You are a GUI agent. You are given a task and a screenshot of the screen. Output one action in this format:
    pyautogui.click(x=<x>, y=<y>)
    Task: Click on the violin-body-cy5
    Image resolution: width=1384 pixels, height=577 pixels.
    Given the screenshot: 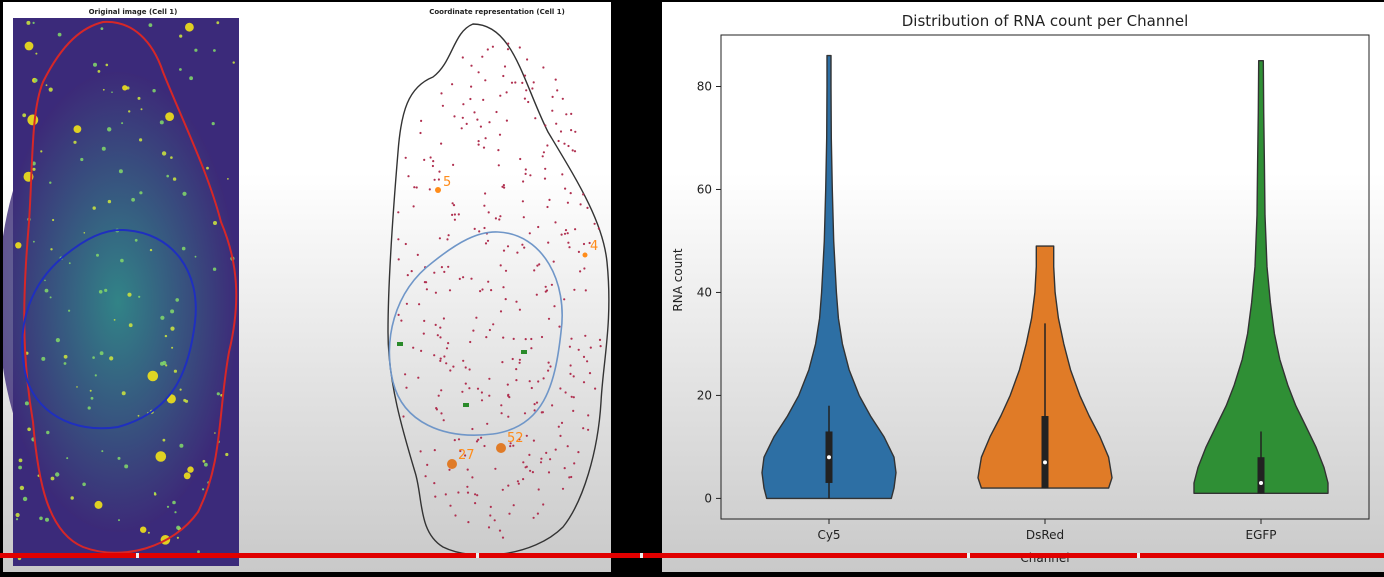 What is the action you would take?
    pyautogui.click(x=829, y=277)
    